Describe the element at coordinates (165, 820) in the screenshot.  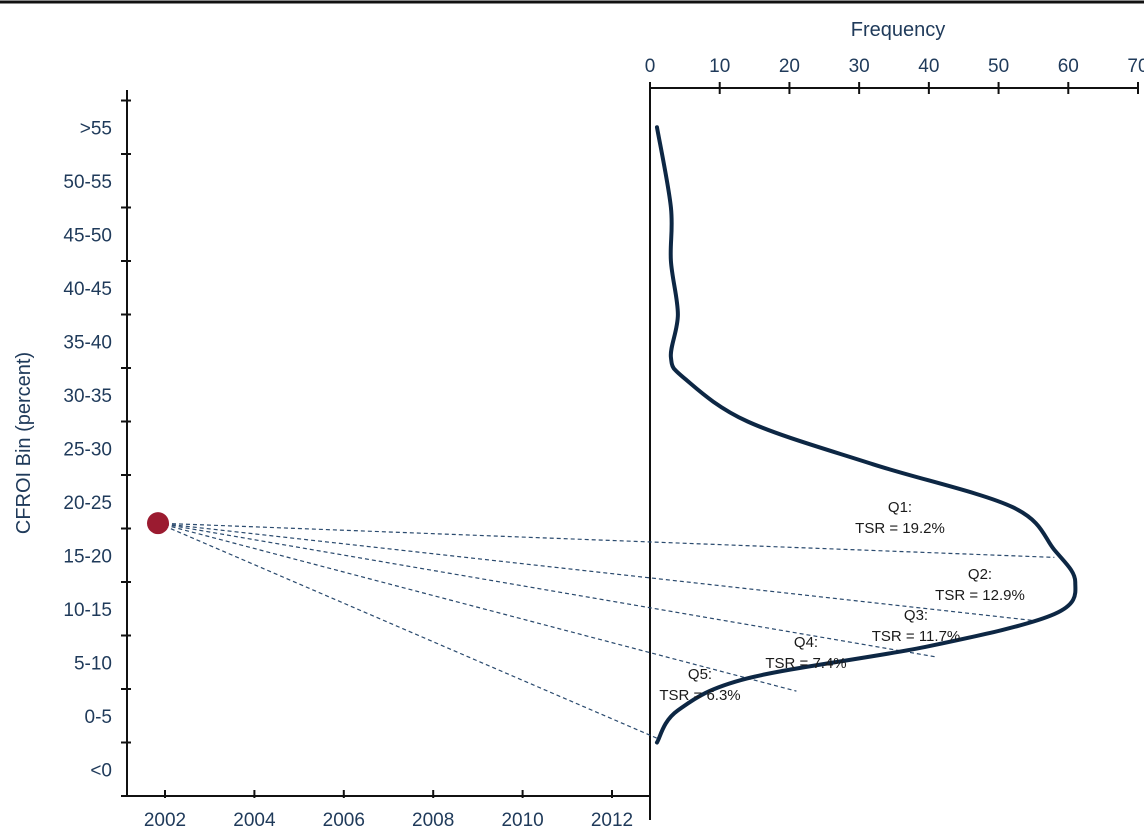
I see `x-tick-label: 2002` at that location.